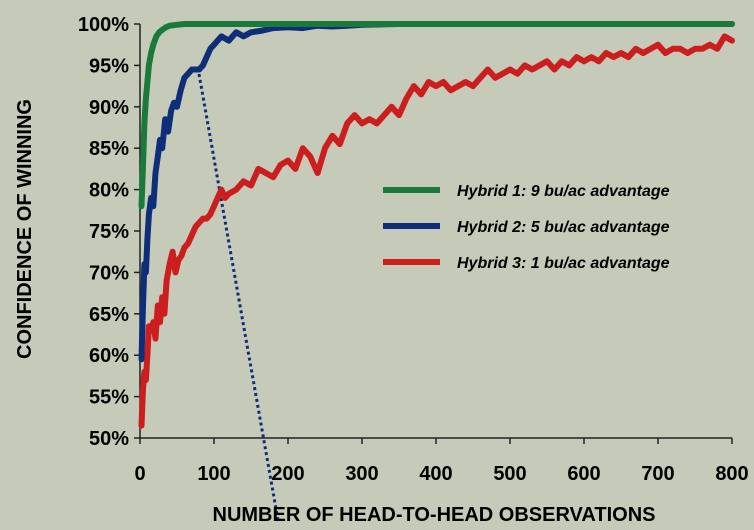  I want to click on x-tick-label: 600, so click(583, 474).